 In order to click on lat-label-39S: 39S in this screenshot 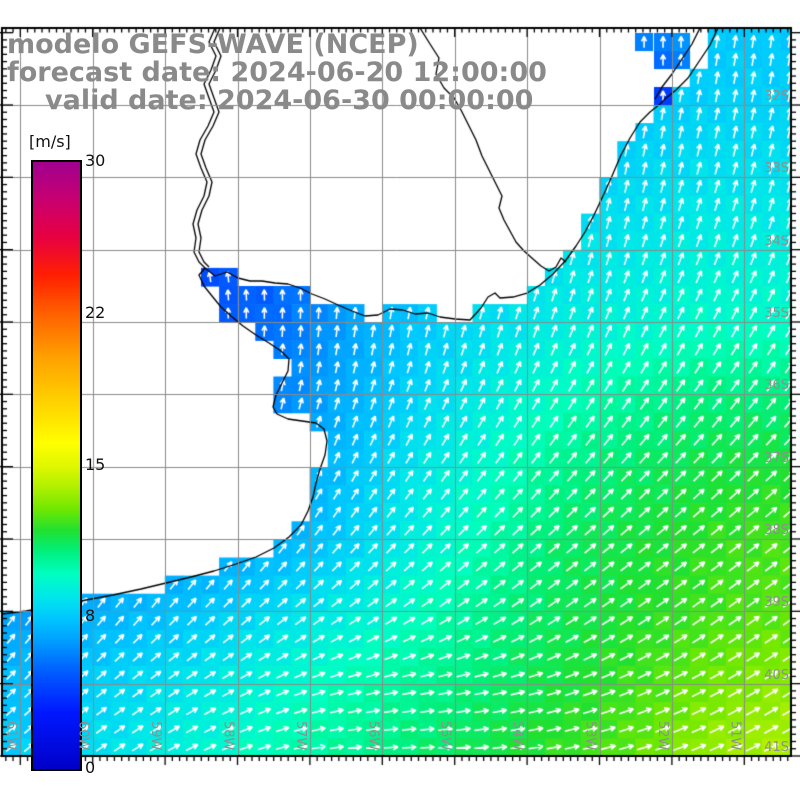, I will do `click(776, 603)`.